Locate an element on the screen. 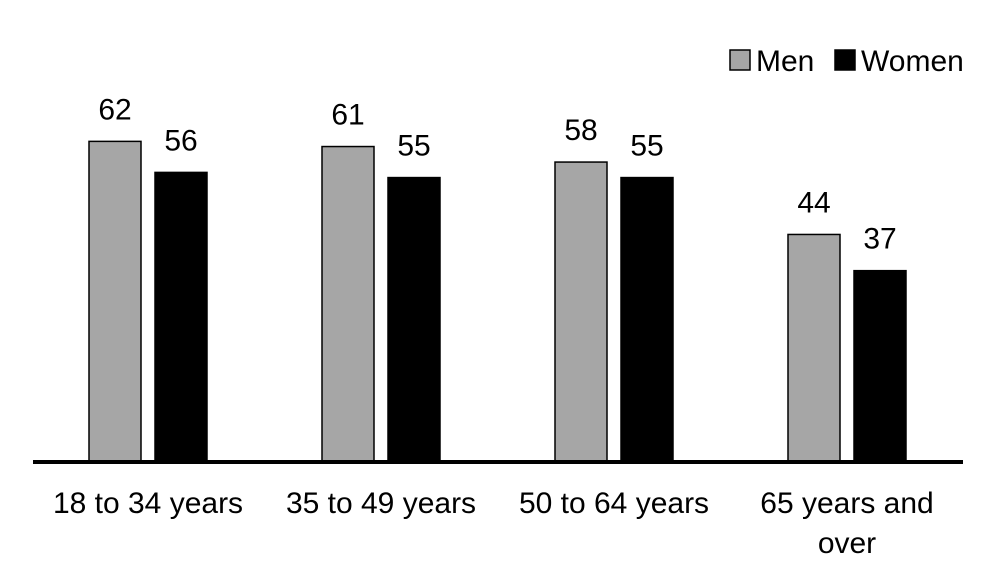 Image resolution: width=997 pixels, height=586 pixels. legend-swatch-women is located at coordinates (845, 60).